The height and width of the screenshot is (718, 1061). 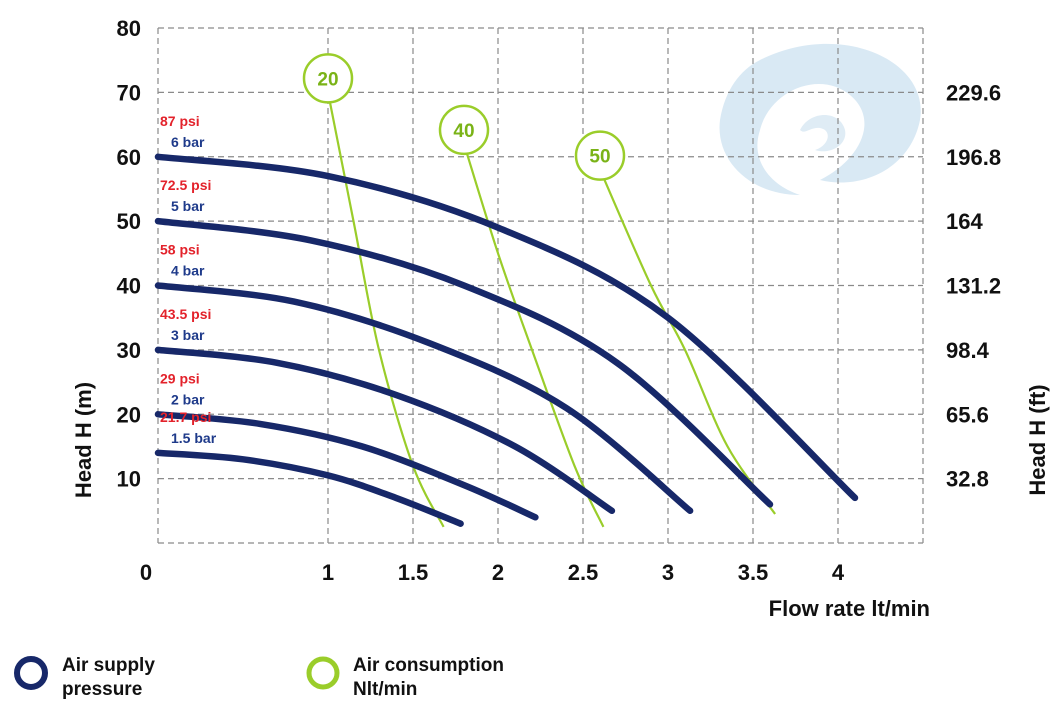 What do you see at coordinates (185, 185) in the screenshot?
I see `pressure-psi-label: 72.5 psi` at bounding box center [185, 185].